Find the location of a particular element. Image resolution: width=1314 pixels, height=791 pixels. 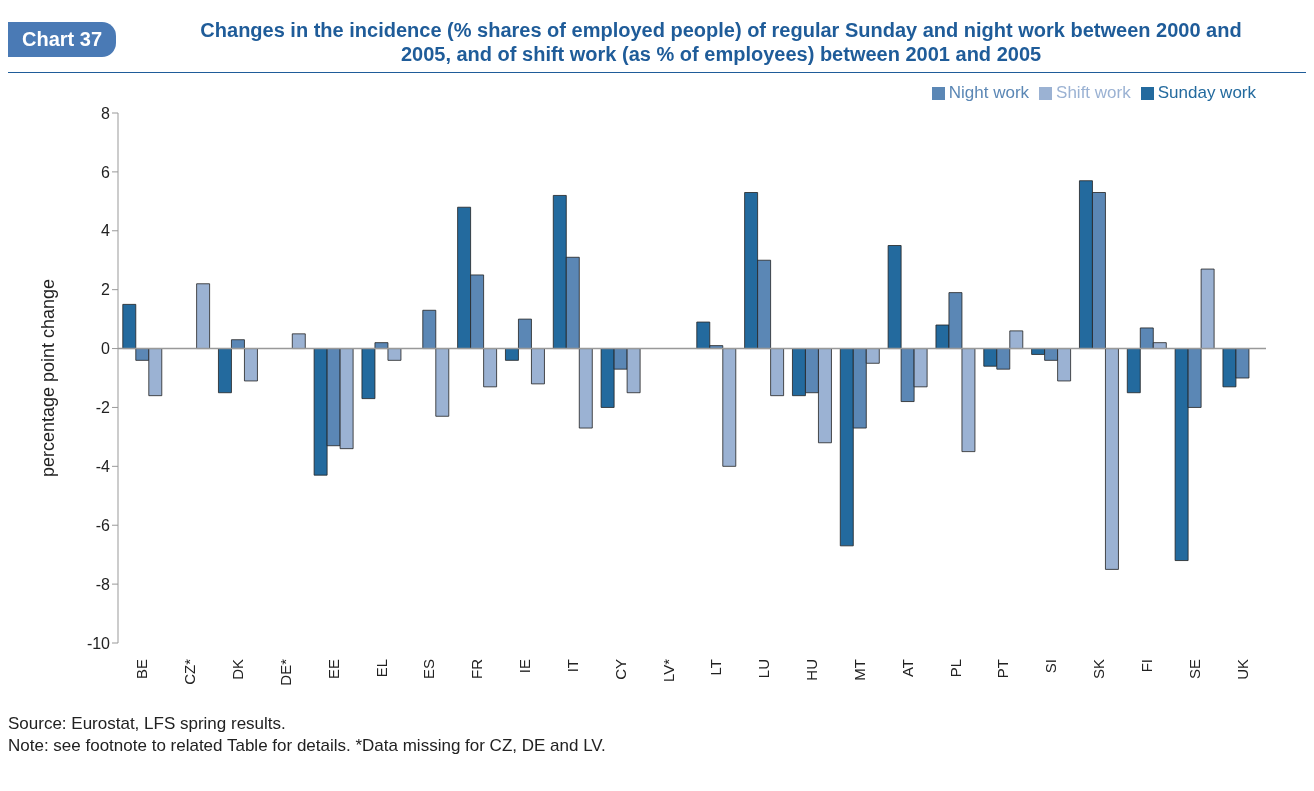

y-tick-label: 8 is located at coordinates (106, 113).